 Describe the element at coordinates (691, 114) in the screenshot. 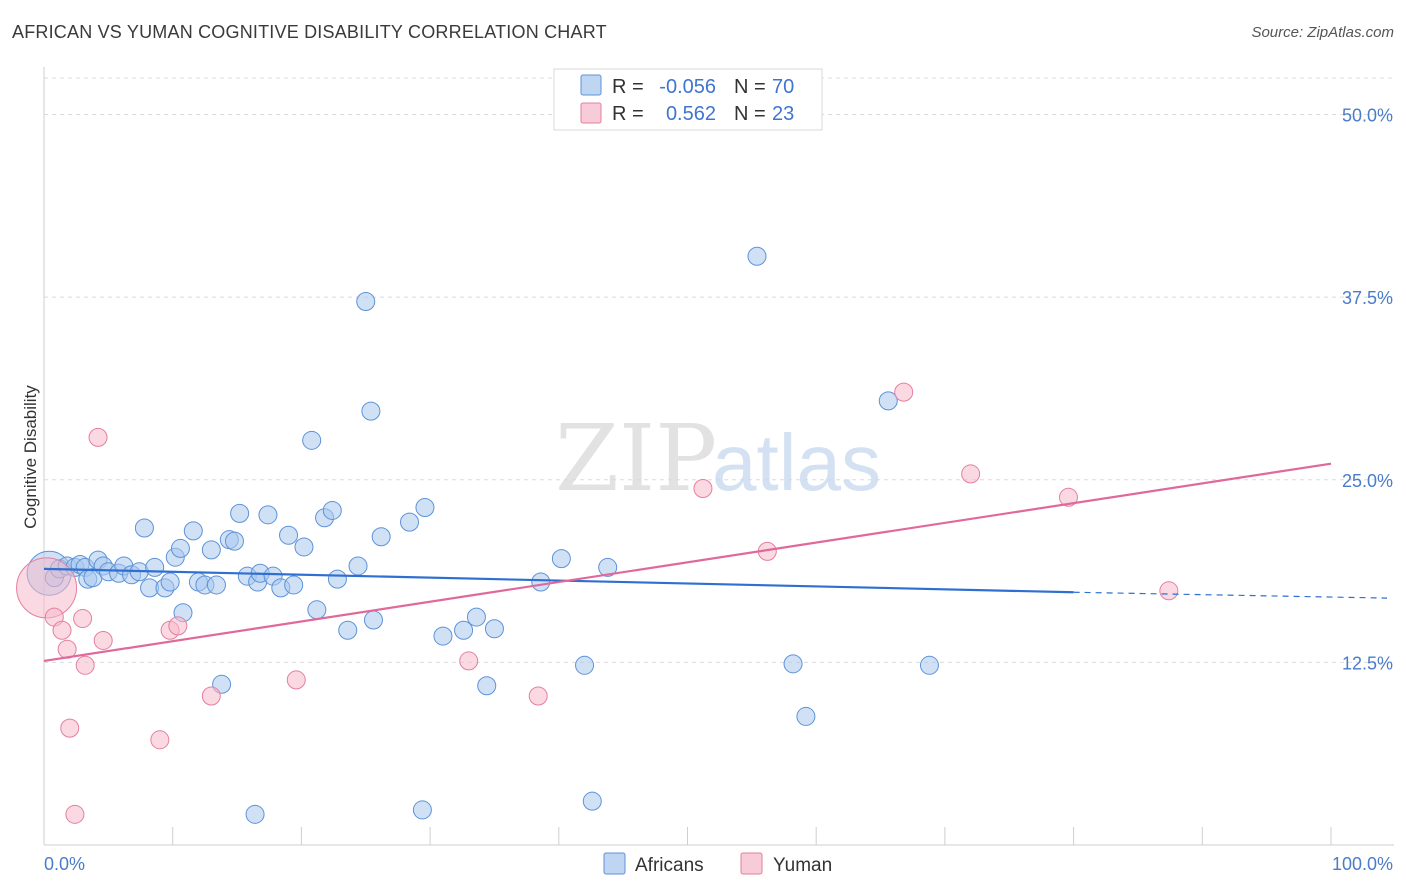

I see `legend-r-value-yuman: 0.562` at that location.